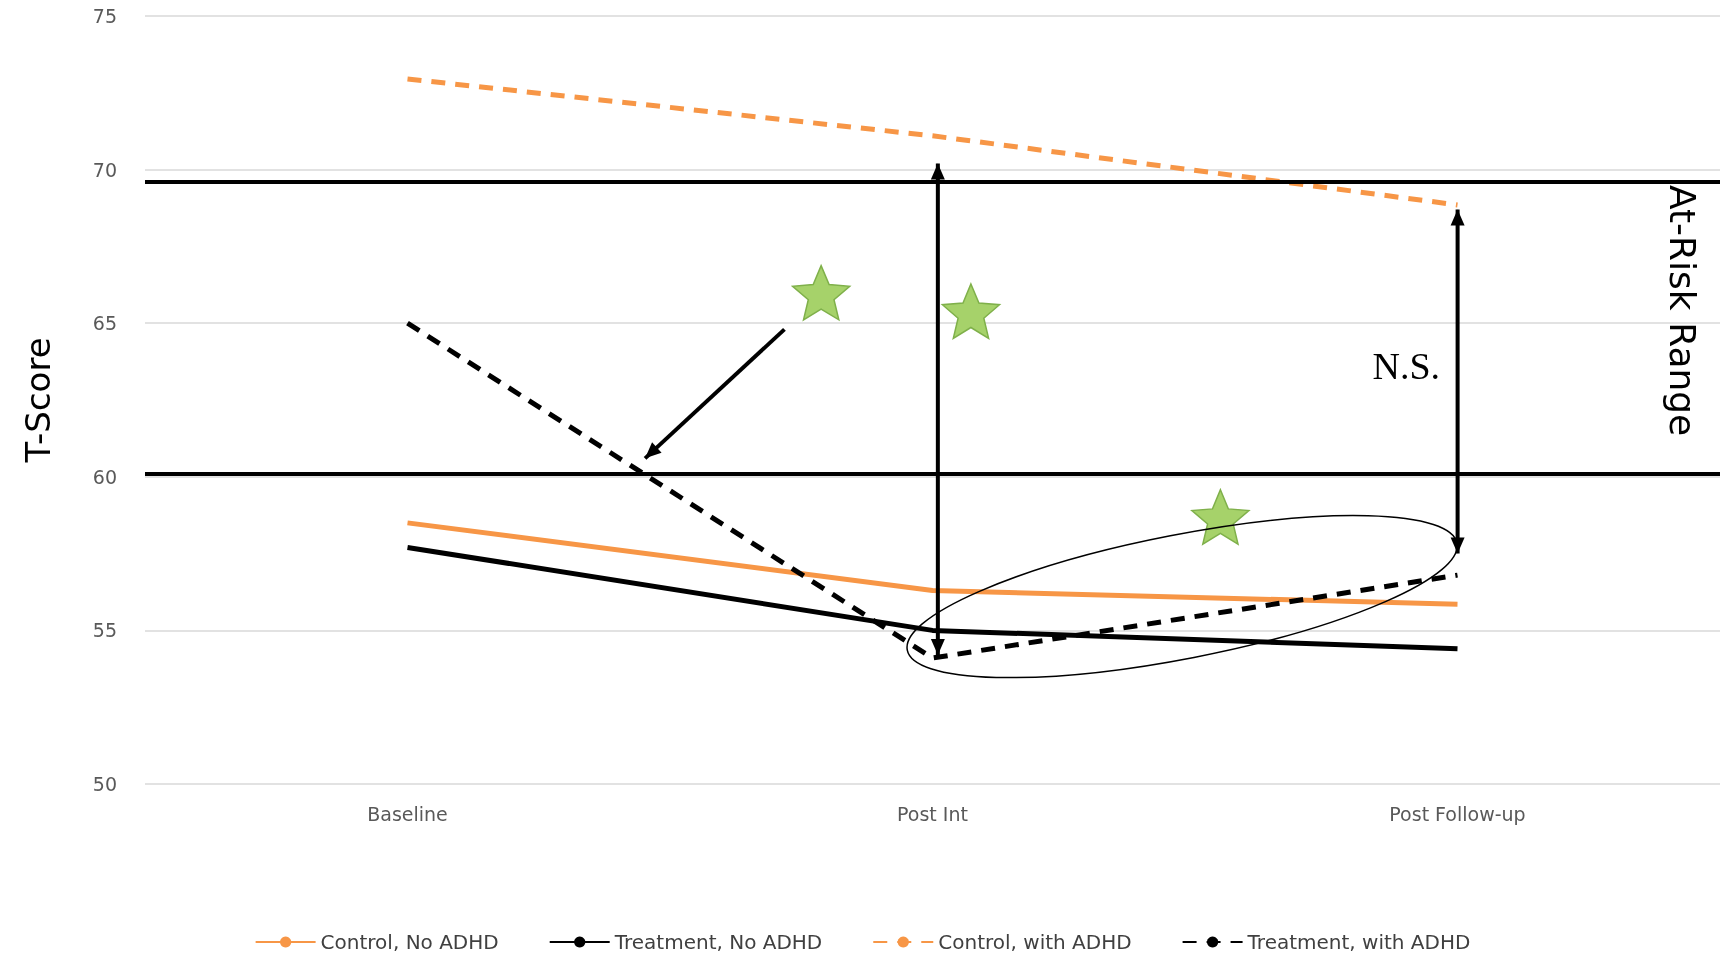 The width and height of the screenshot is (1725, 965). What do you see at coordinates (1457, 813) in the screenshot?
I see `x-tick-label: Post Follow-up` at bounding box center [1457, 813].